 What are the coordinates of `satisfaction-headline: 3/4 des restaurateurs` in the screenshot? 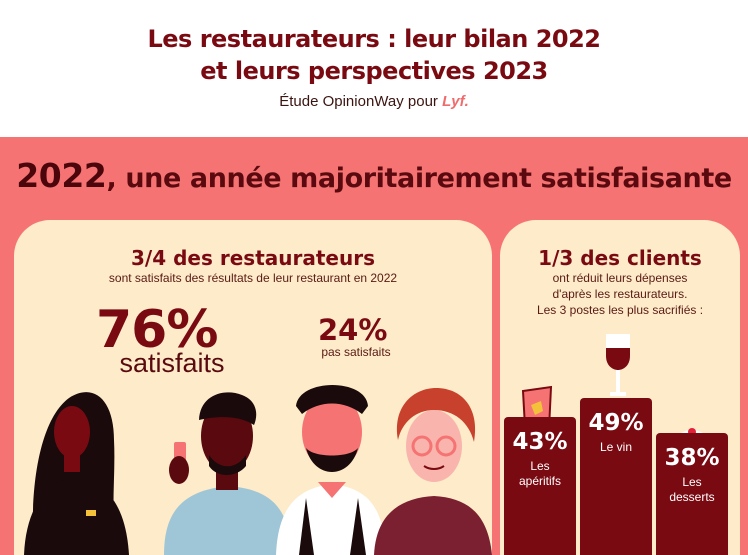 It's located at (253, 258).